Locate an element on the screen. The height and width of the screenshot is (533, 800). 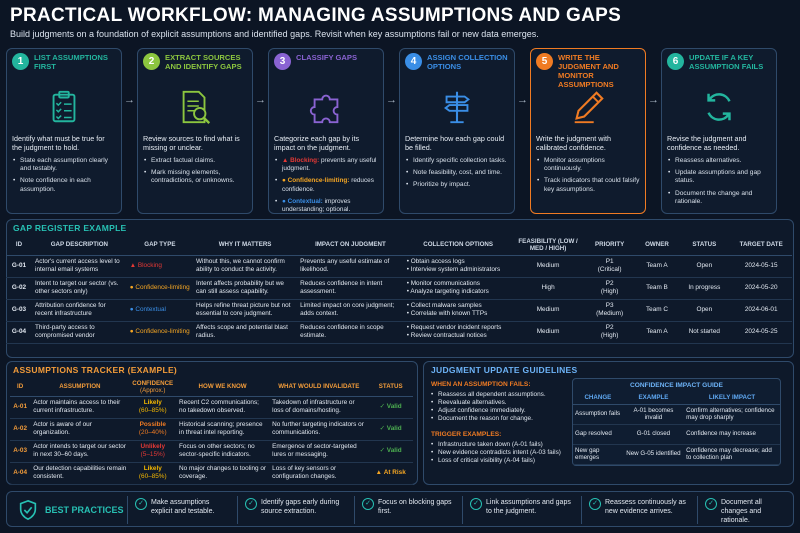
step-bullet: Note confidence in each assumption. is located at coordinates (64, 185).